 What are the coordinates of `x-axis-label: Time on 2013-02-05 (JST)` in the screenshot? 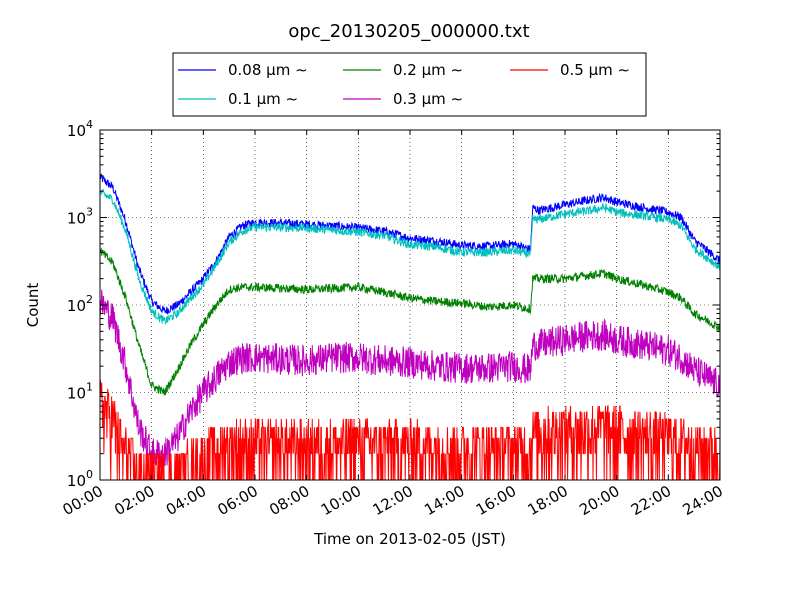 It's located at (409, 539).